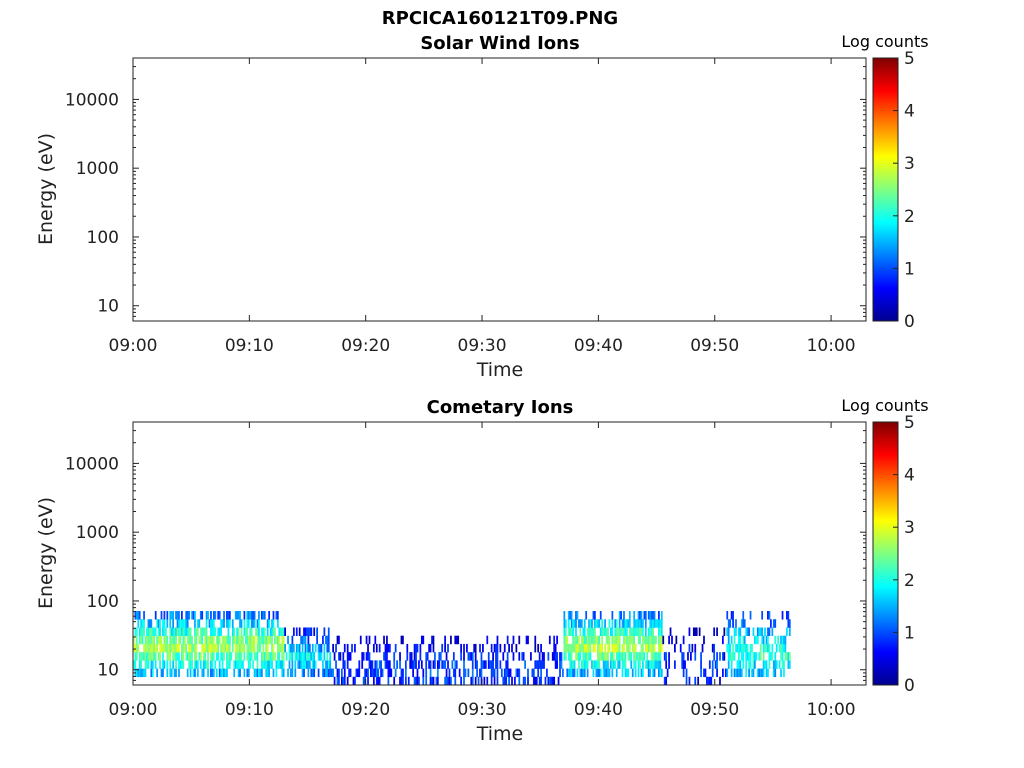 The image size is (1024, 768). Describe the element at coordinates (714, 710) in the screenshot. I see `x-tick-label: 09:50` at that location.